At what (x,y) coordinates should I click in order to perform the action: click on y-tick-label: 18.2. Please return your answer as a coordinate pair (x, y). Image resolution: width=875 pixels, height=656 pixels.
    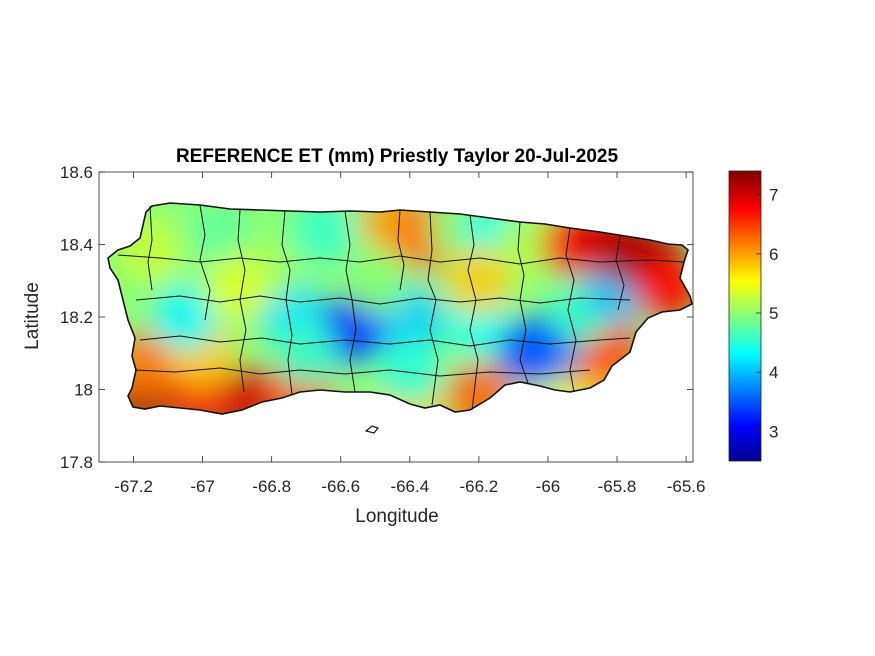
    Looking at the image, I should click on (76, 317).